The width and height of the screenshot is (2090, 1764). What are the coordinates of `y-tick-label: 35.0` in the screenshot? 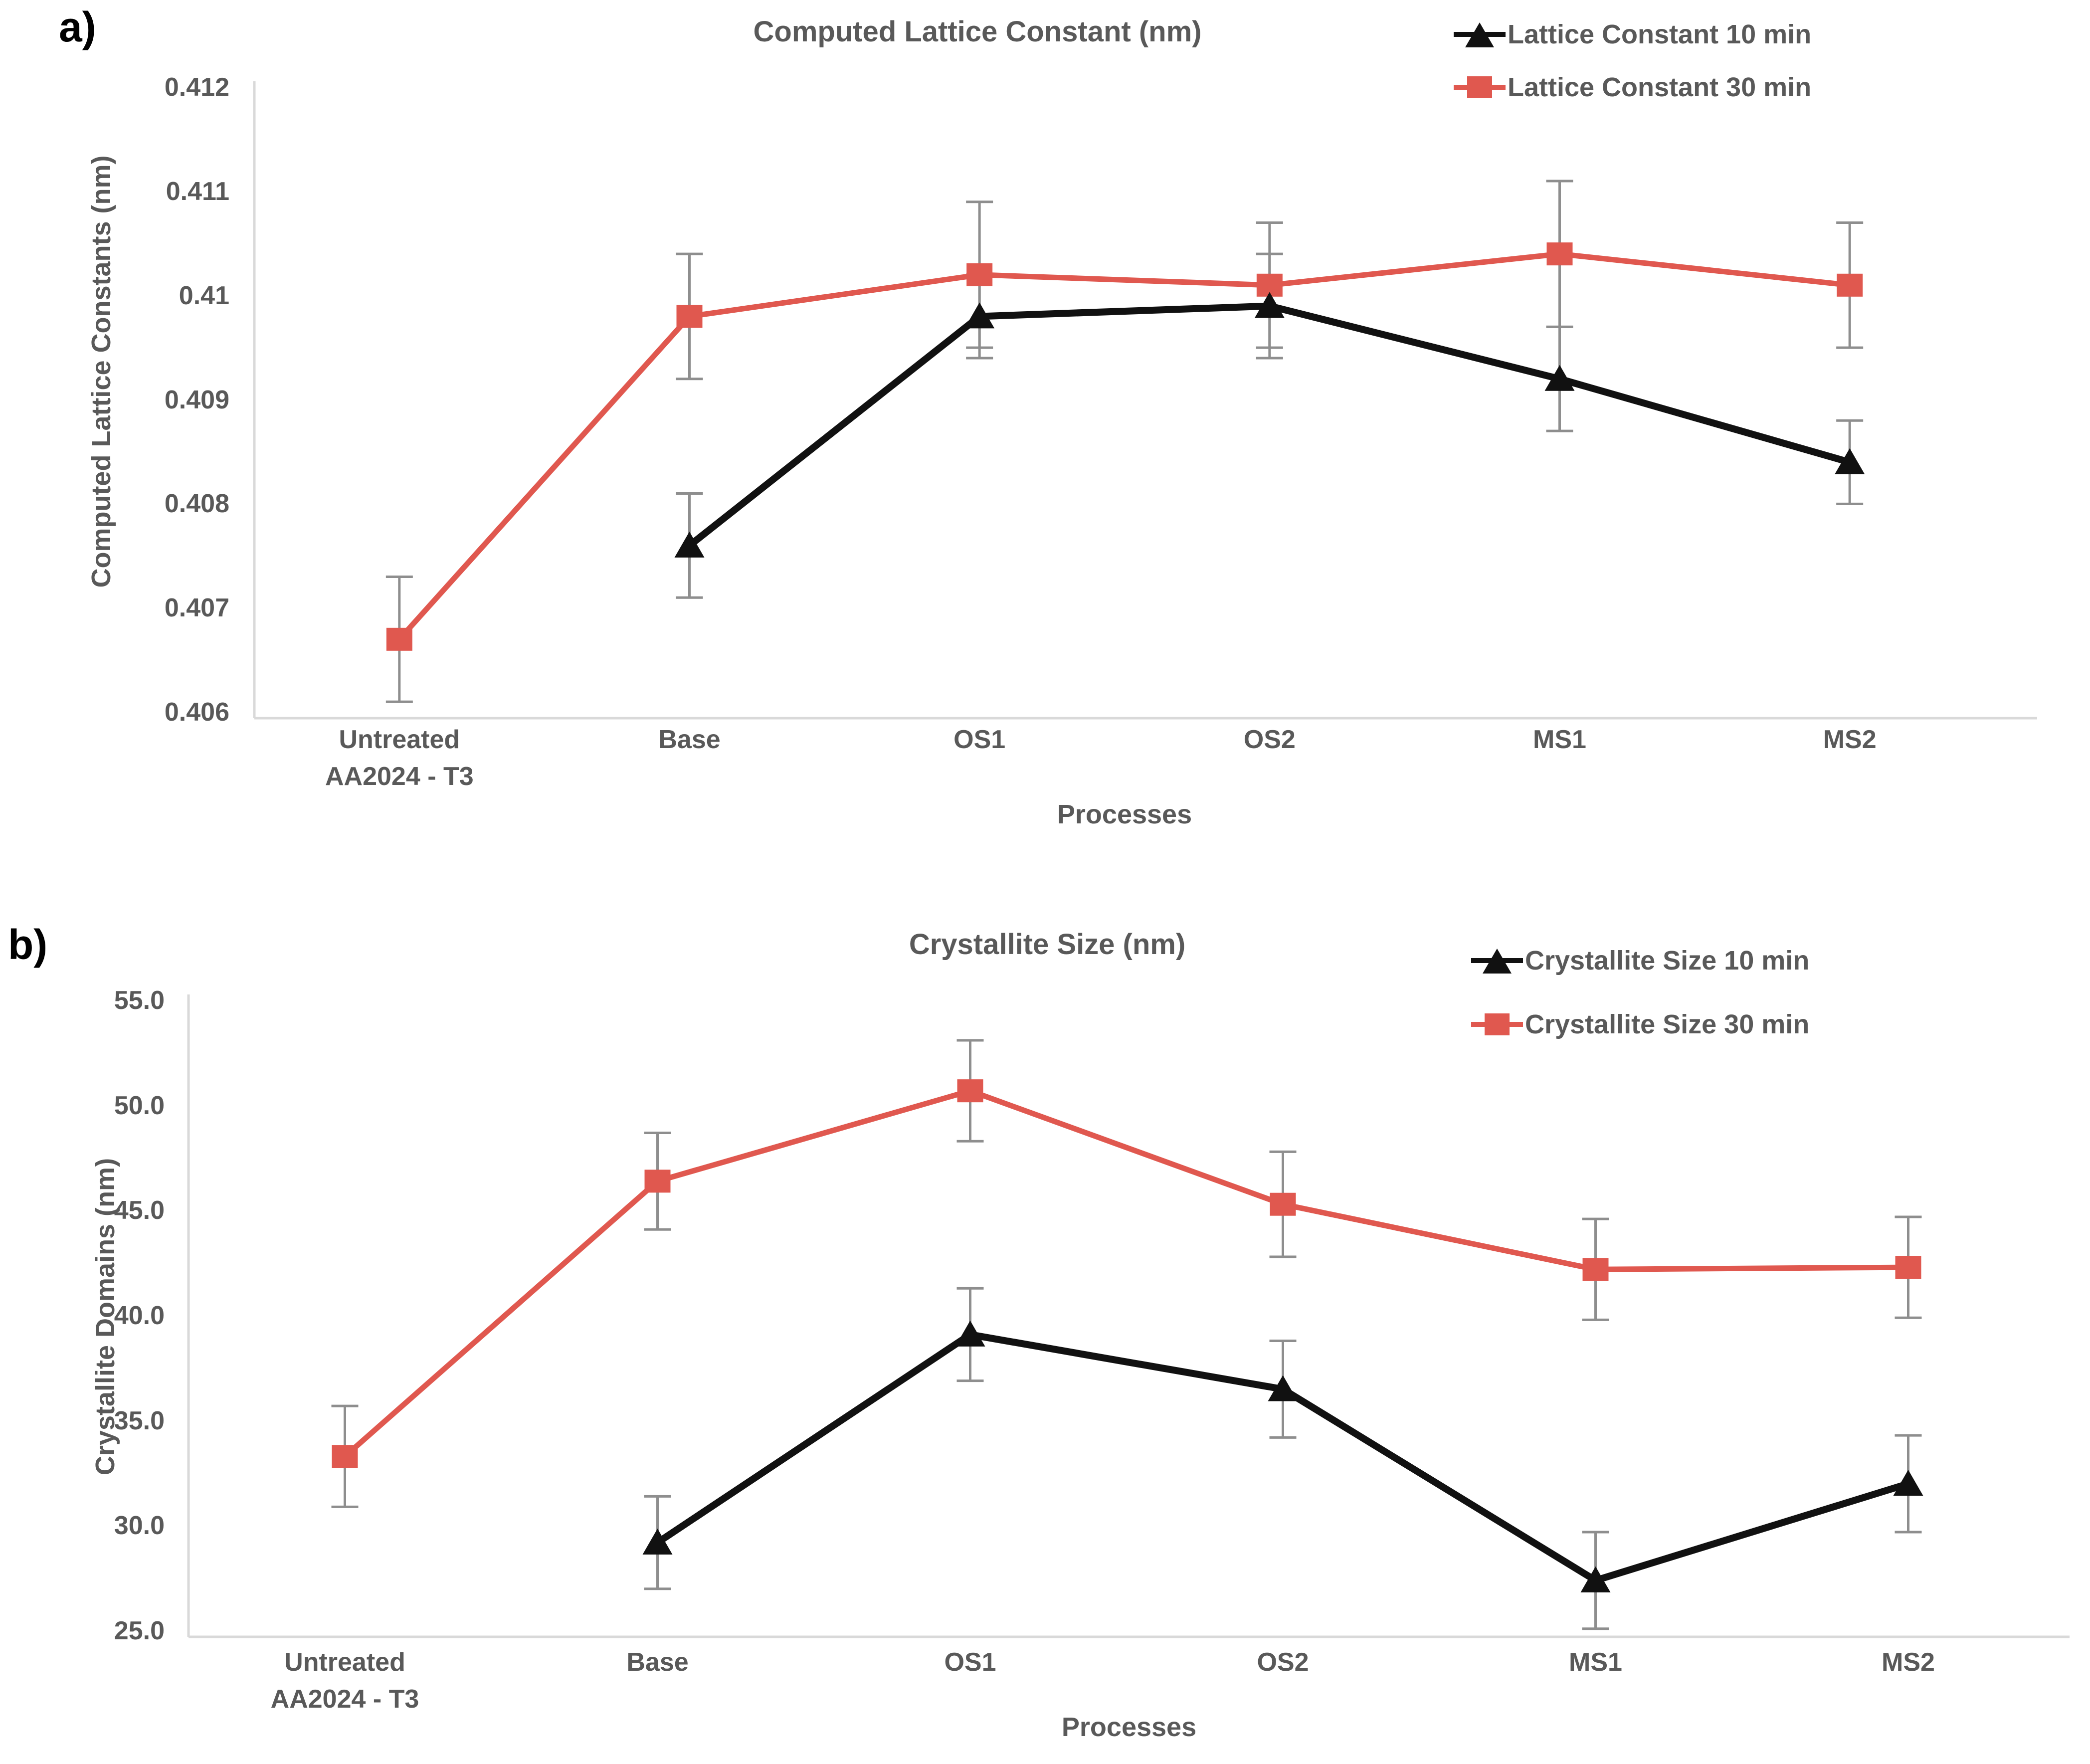 It's located at (139, 1421).